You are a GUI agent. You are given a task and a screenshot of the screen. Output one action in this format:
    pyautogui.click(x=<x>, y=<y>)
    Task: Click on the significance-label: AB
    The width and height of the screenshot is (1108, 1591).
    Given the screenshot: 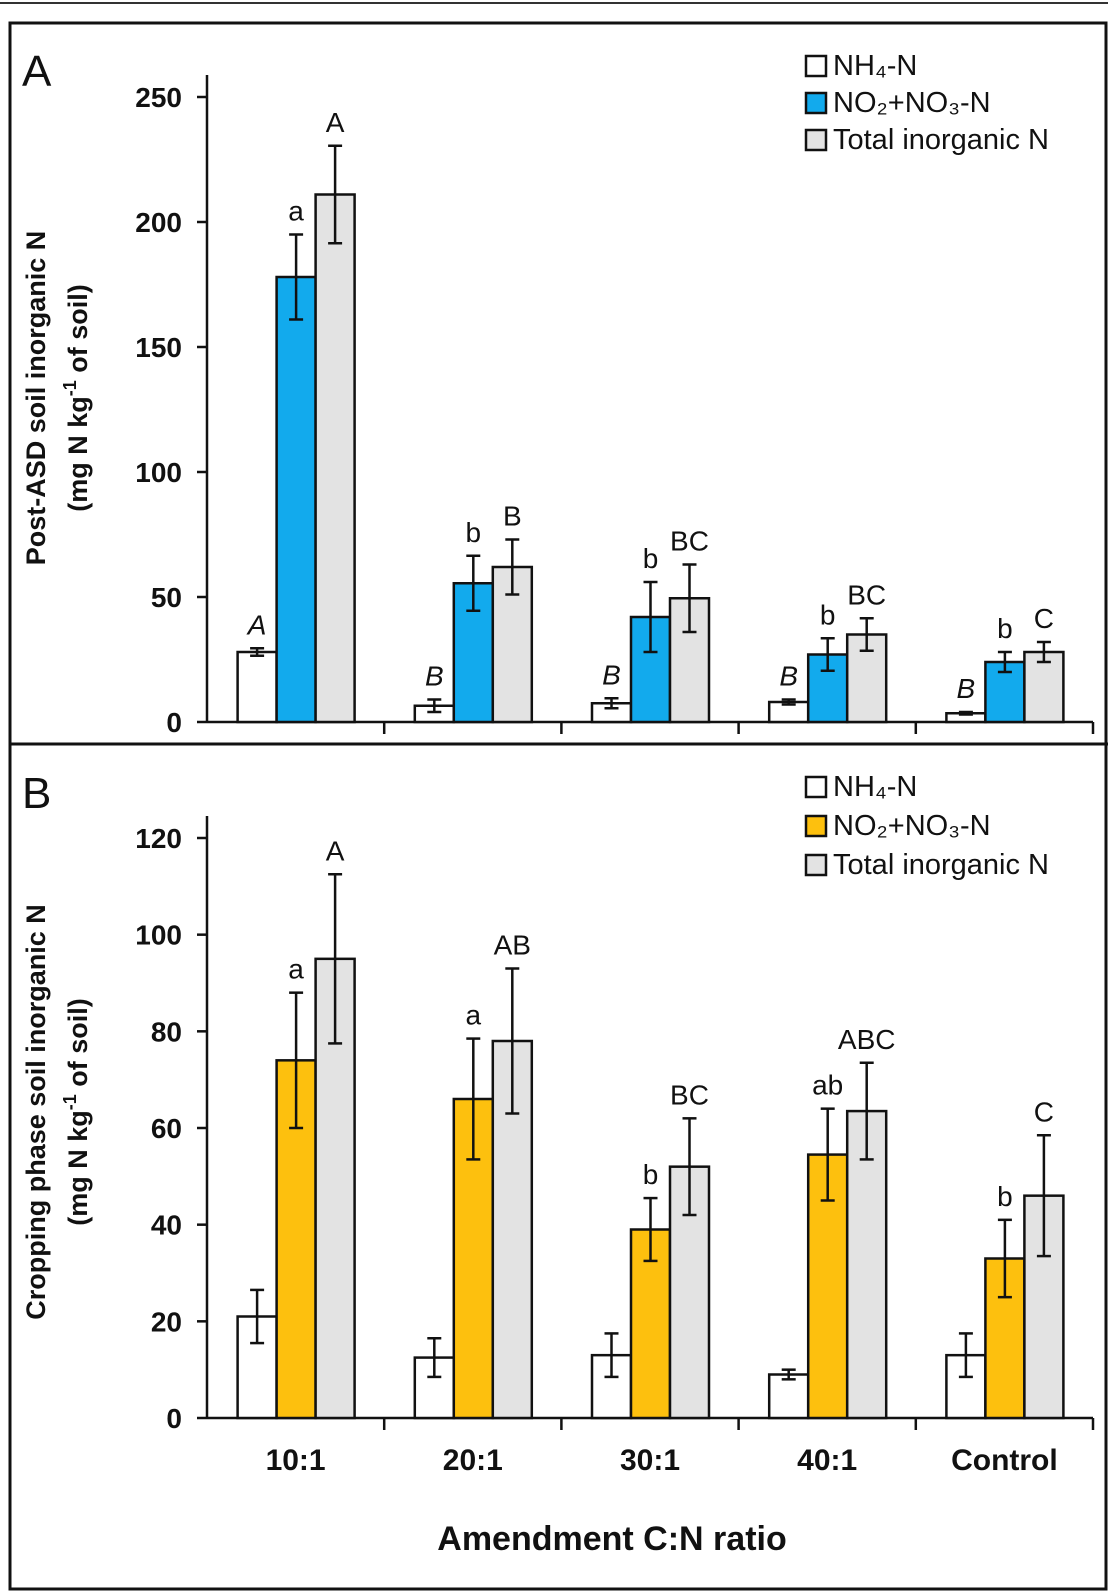 What is the action you would take?
    pyautogui.click(x=512, y=945)
    